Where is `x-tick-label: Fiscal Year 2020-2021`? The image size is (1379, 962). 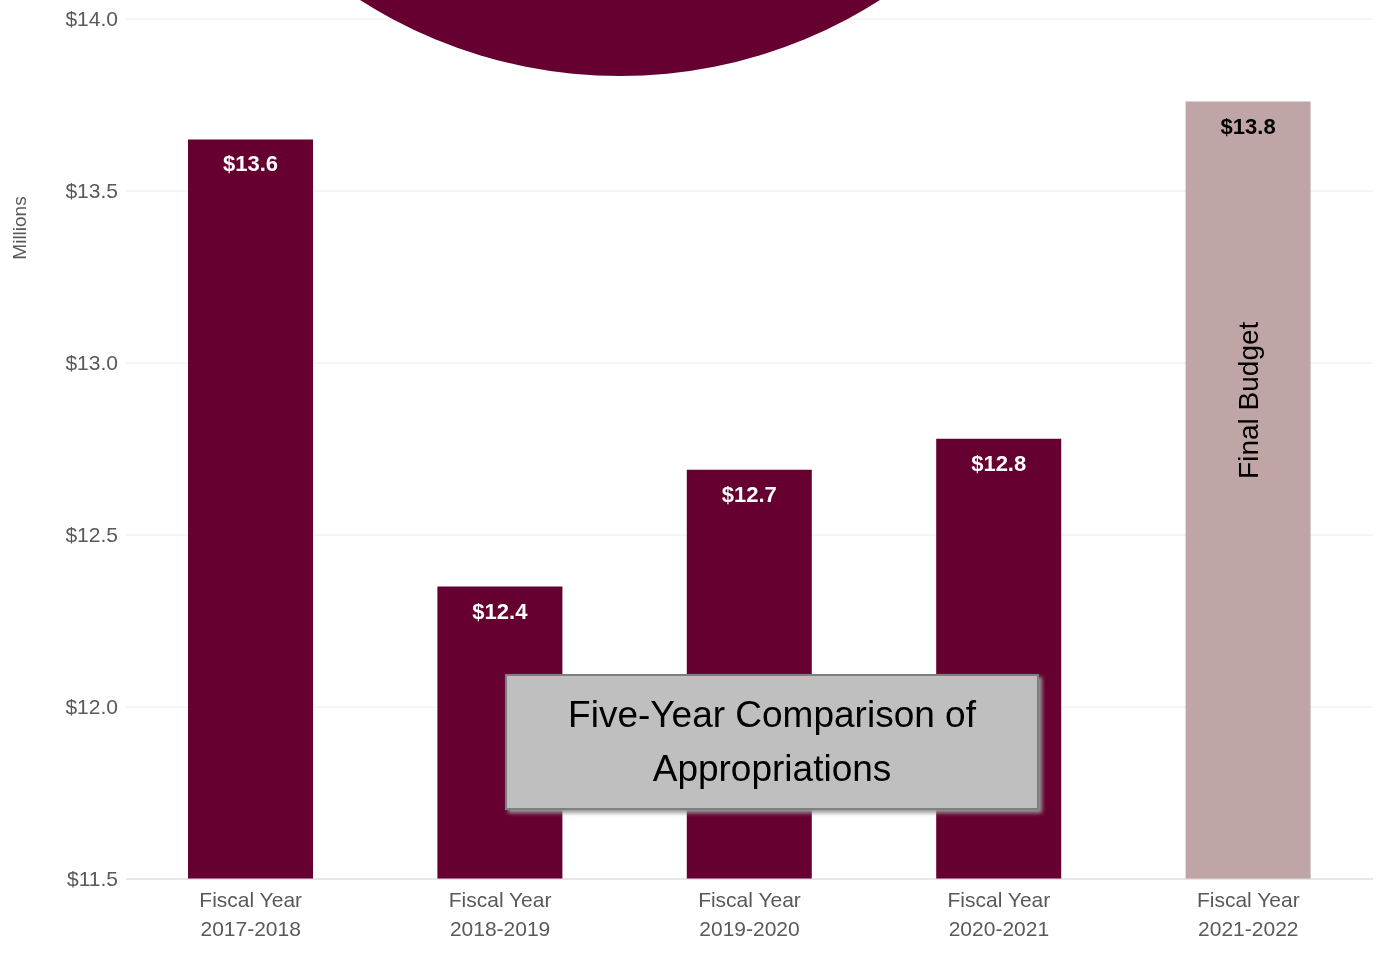 x-tick-label: Fiscal Year 2020-2021 is located at coordinates (999, 914).